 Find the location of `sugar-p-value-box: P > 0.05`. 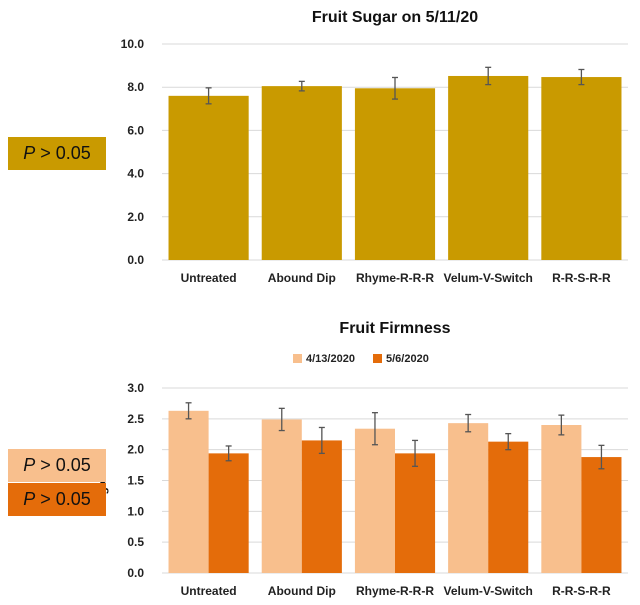

sugar-p-value-box: P > 0.05 is located at coordinates (57, 153).